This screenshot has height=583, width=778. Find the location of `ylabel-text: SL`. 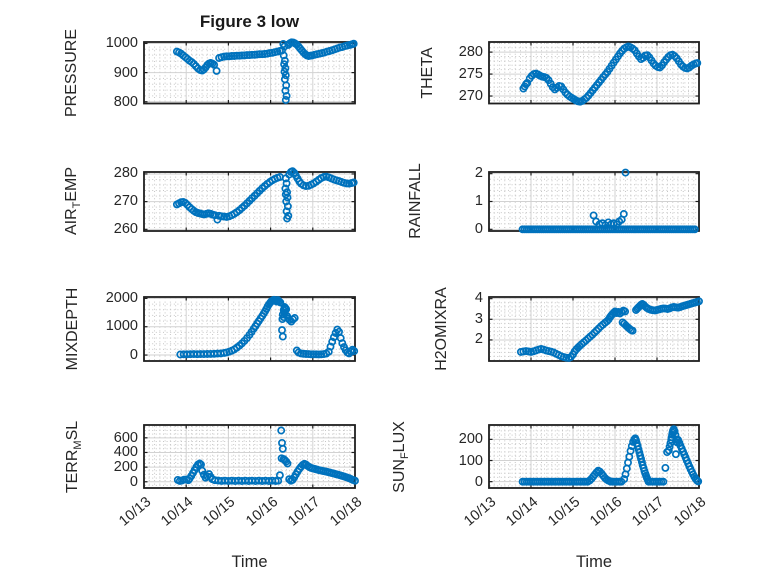

ylabel-text: SL is located at coordinates (72, 430).